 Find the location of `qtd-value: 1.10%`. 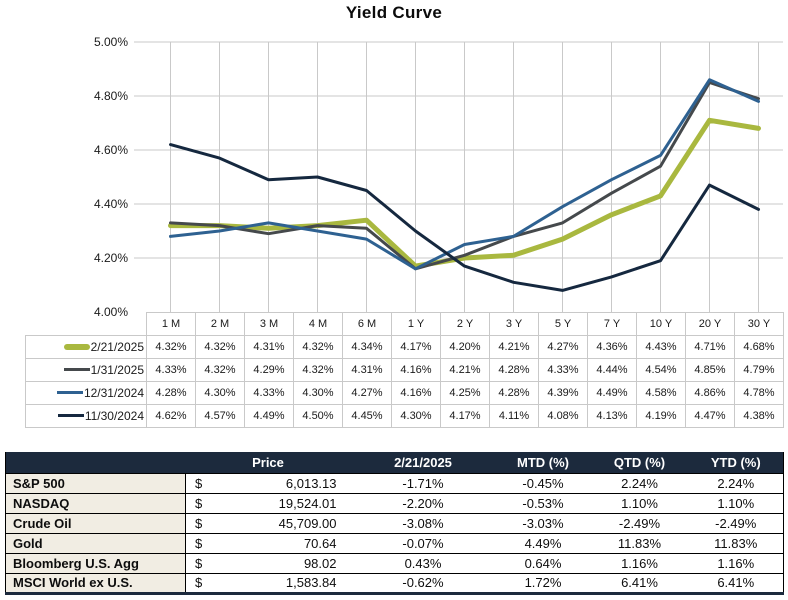

qtd-value: 1.10% is located at coordinates (639, 502).